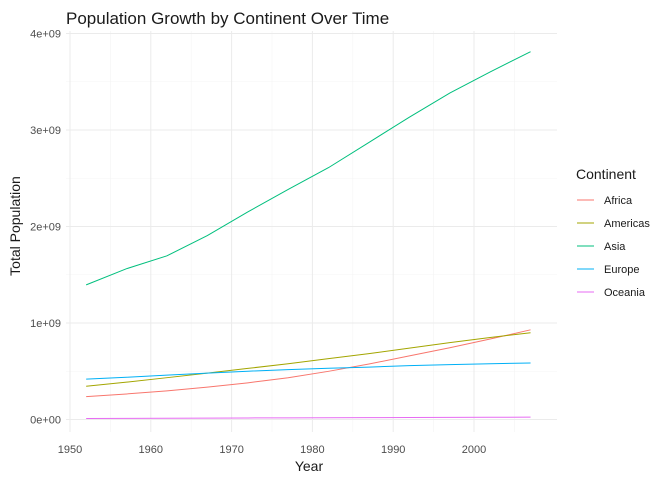 The width and height of the screenshot is (672, 480). What do you see at coordinates (308, 359) in the screenshot?
I see `series-line-americas` at bounding box center [308, 359].